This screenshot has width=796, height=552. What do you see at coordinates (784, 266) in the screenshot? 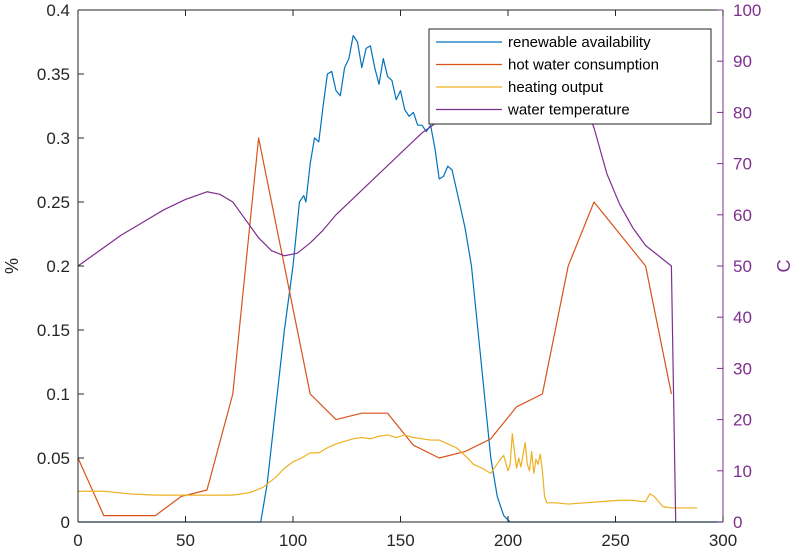
I see `y-axis-label-right: C` at bounding box center [784, 266].